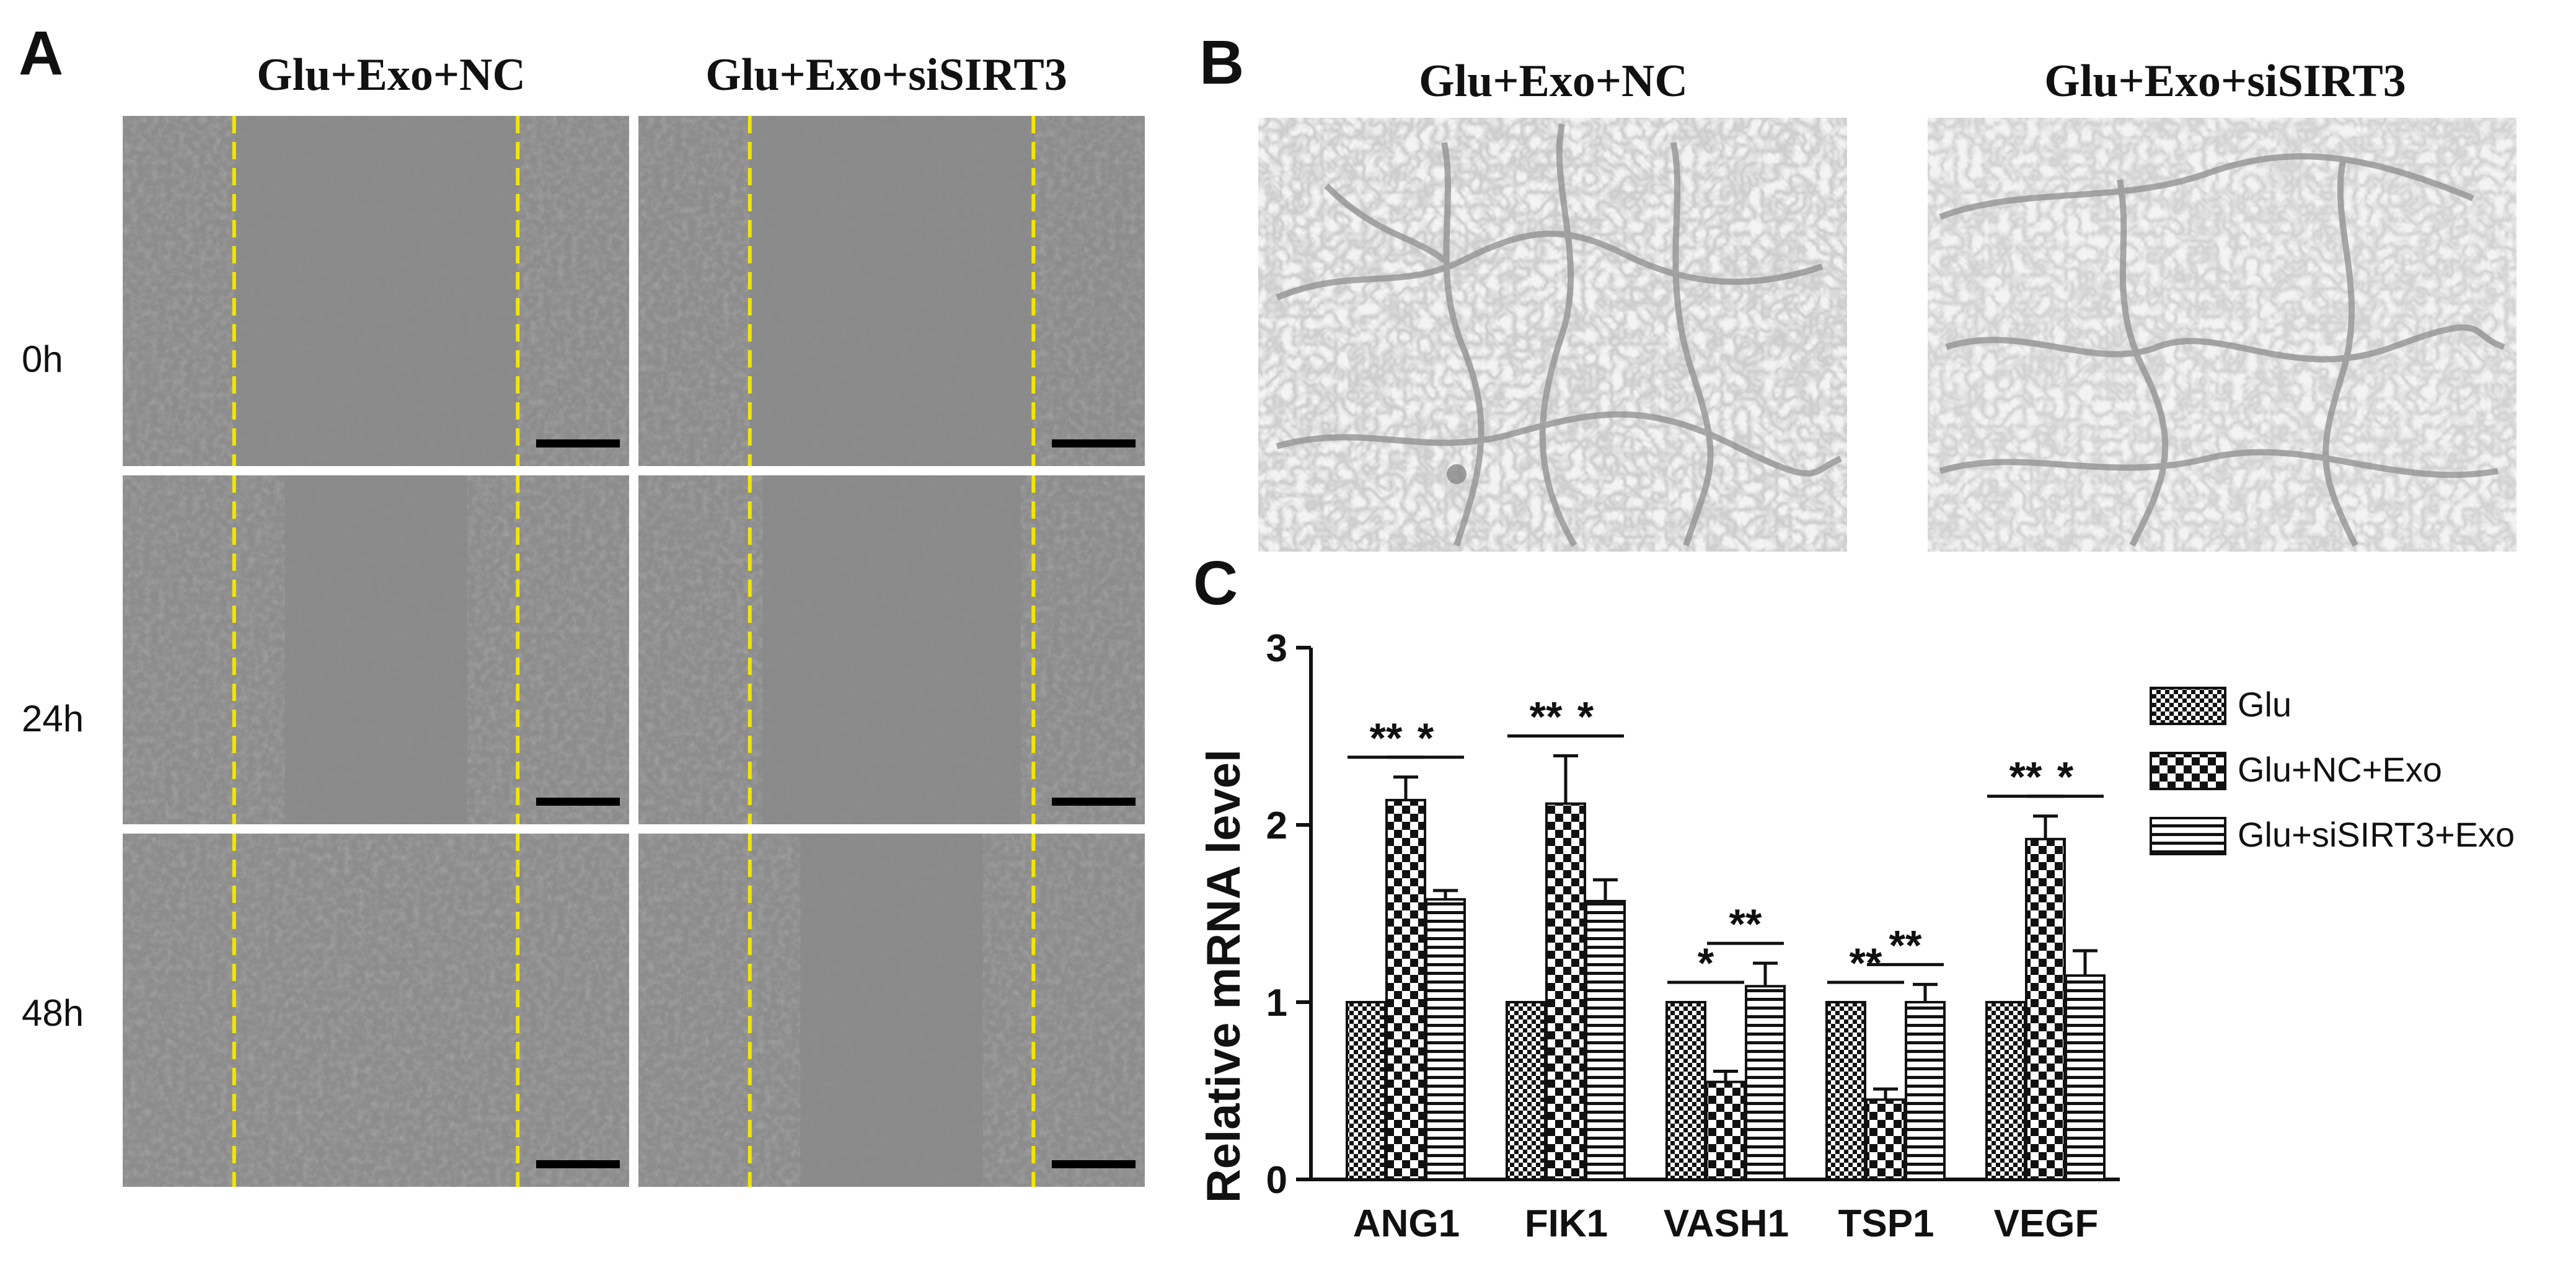 The image size is (2576, 1273). I want to click on panel-b-letter: B, so click(1221, 63).